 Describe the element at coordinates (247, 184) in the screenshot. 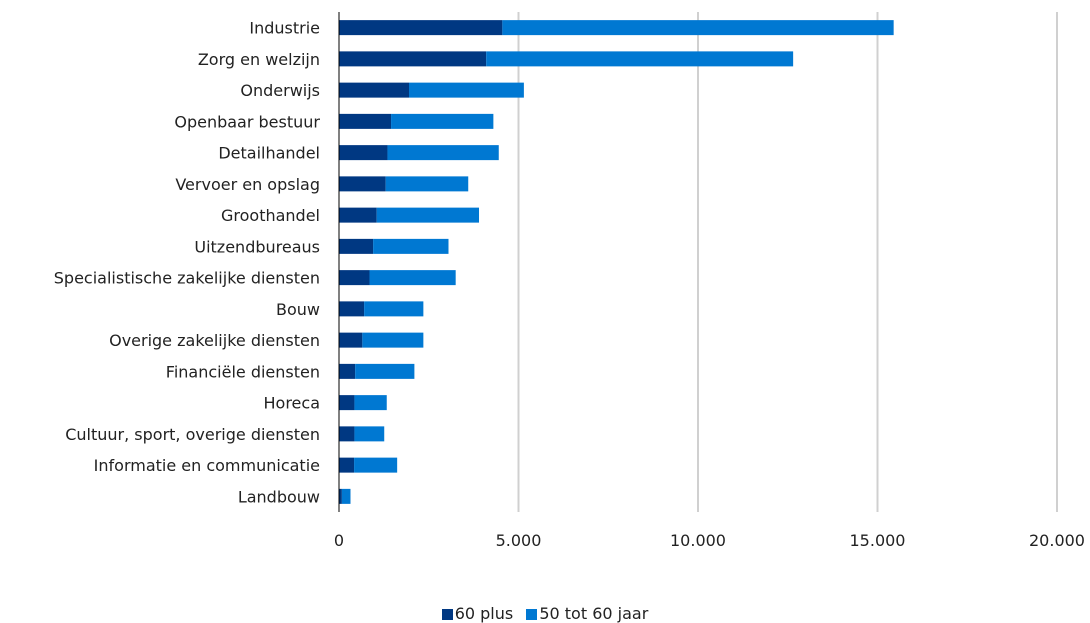

I see `category-label: Vervoer en opslag` at that location.